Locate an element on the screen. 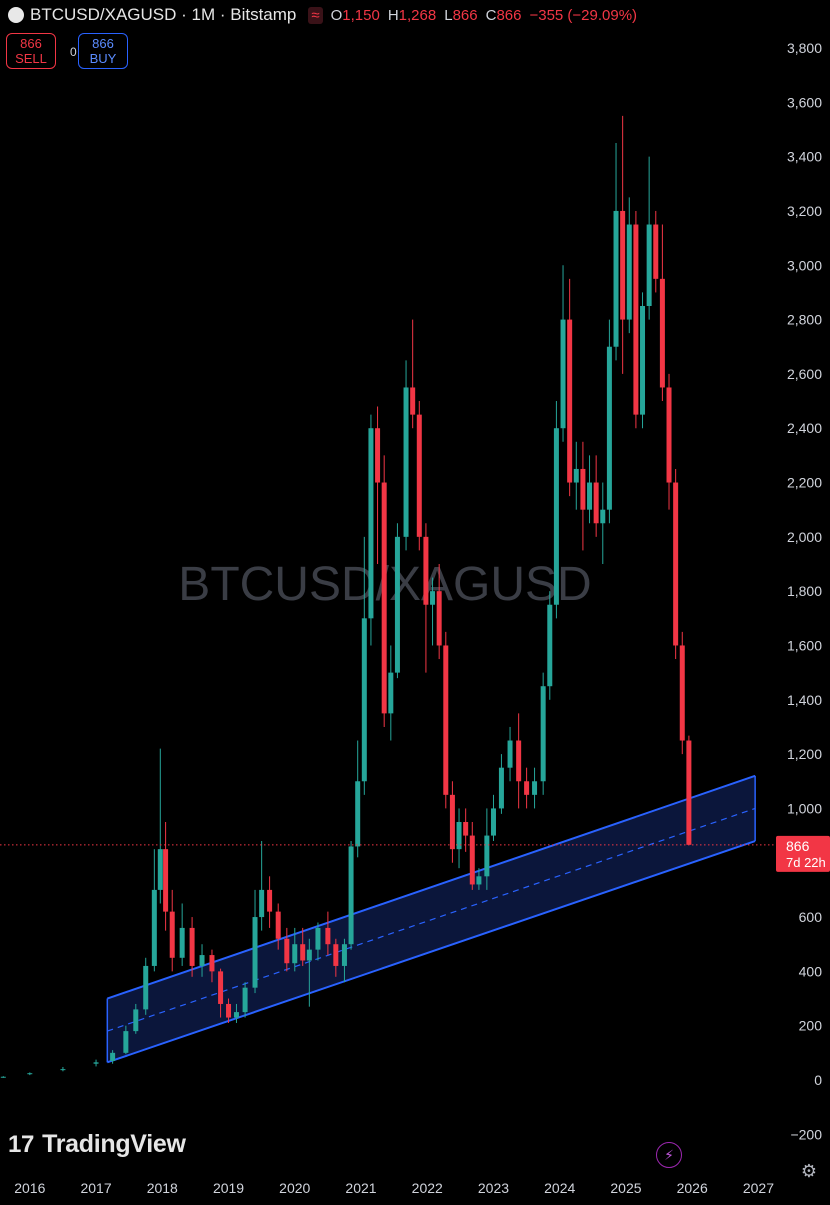  channel-mid-line is located at coordinates (431, 919).